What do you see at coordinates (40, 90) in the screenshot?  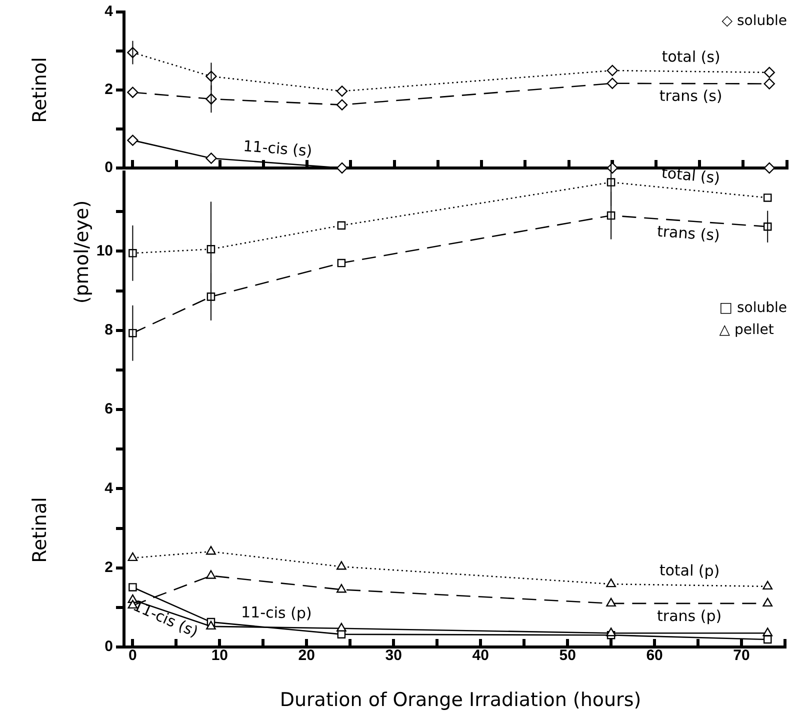 I see `y-axis-title: Retinol` at bounding box center [40, 90].